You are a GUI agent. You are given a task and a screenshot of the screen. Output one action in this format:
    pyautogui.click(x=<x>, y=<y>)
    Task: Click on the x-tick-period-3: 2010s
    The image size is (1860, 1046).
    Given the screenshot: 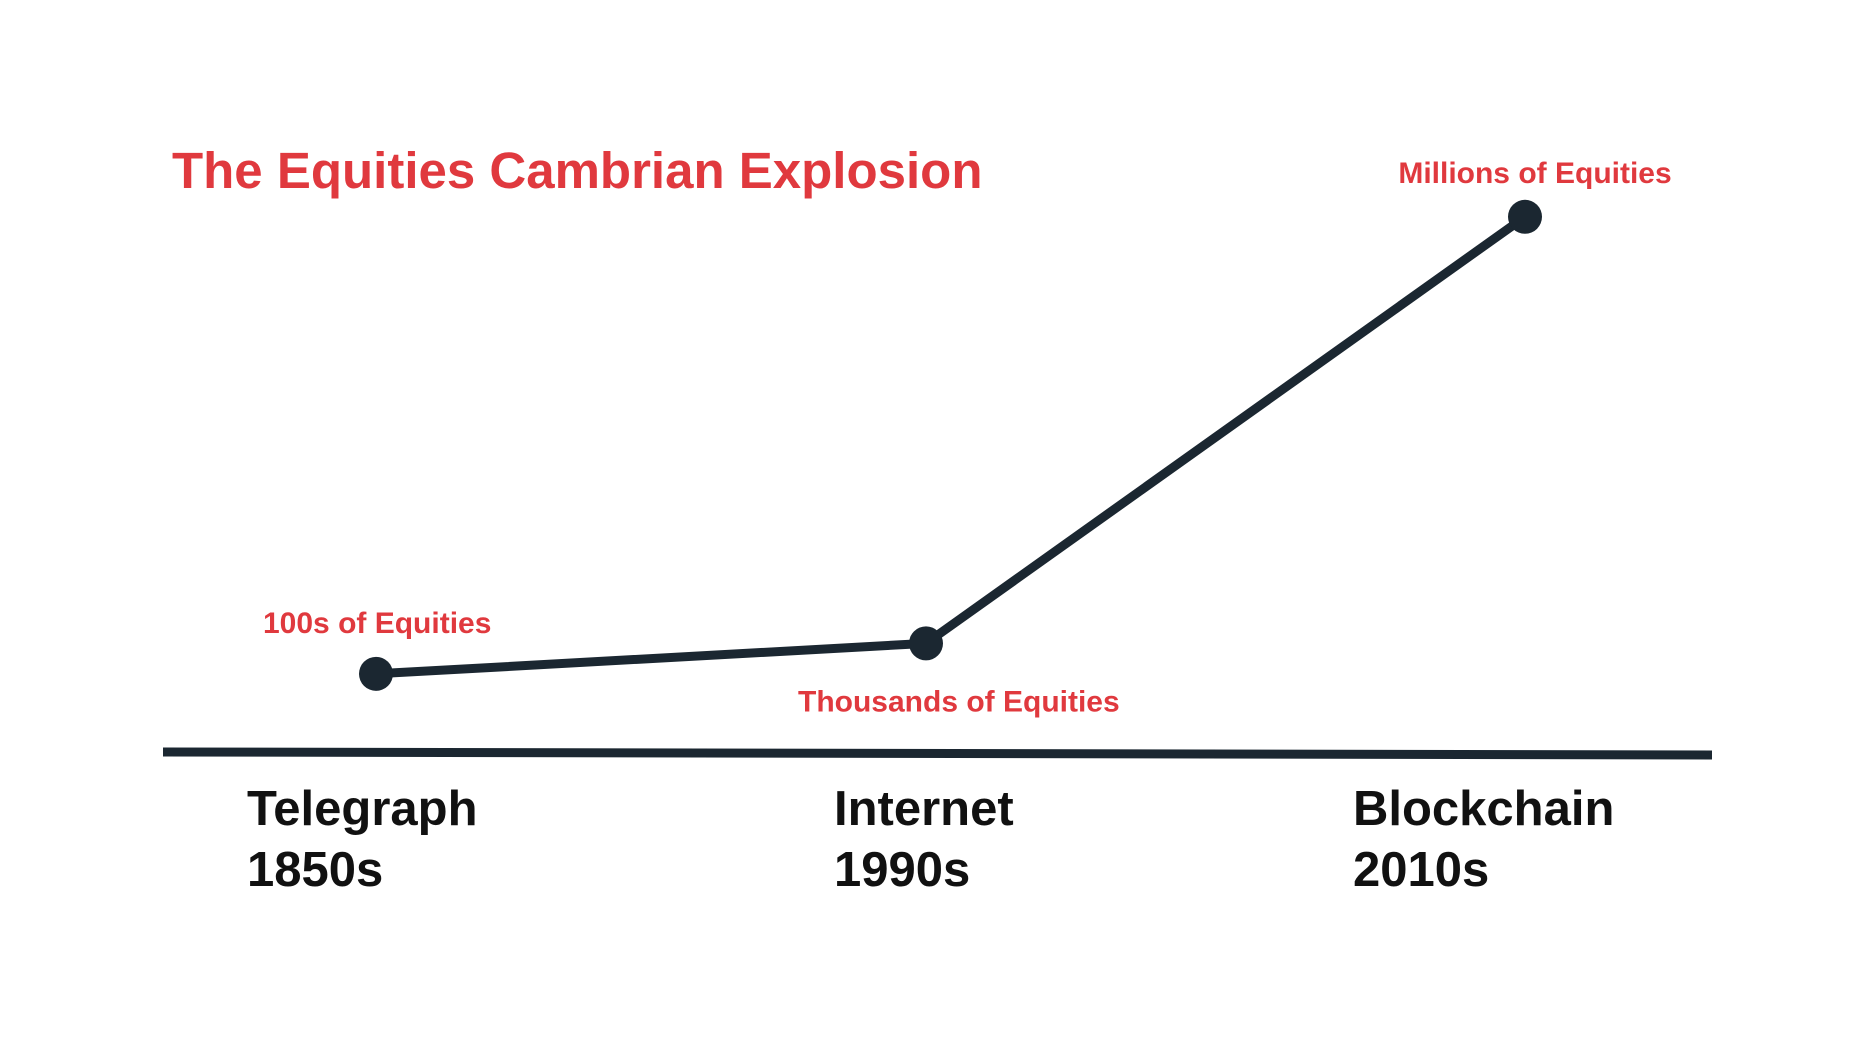 What is the action you would take?
    pyautogui.click(x=1421, y=870)
    